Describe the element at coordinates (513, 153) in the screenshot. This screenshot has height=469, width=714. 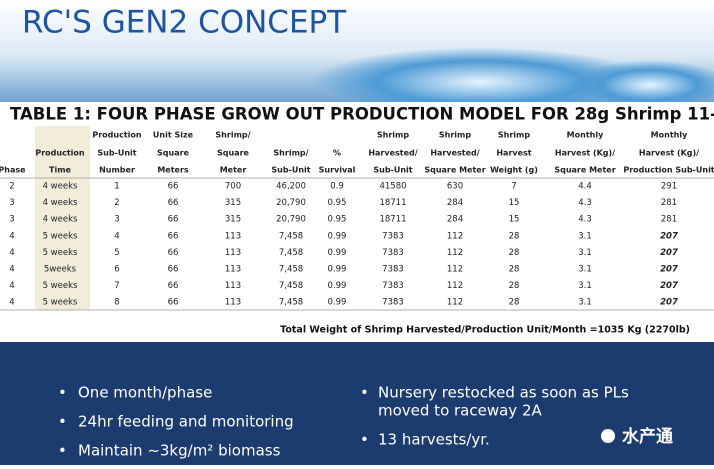
I see `column-header: Harvest` at that location.